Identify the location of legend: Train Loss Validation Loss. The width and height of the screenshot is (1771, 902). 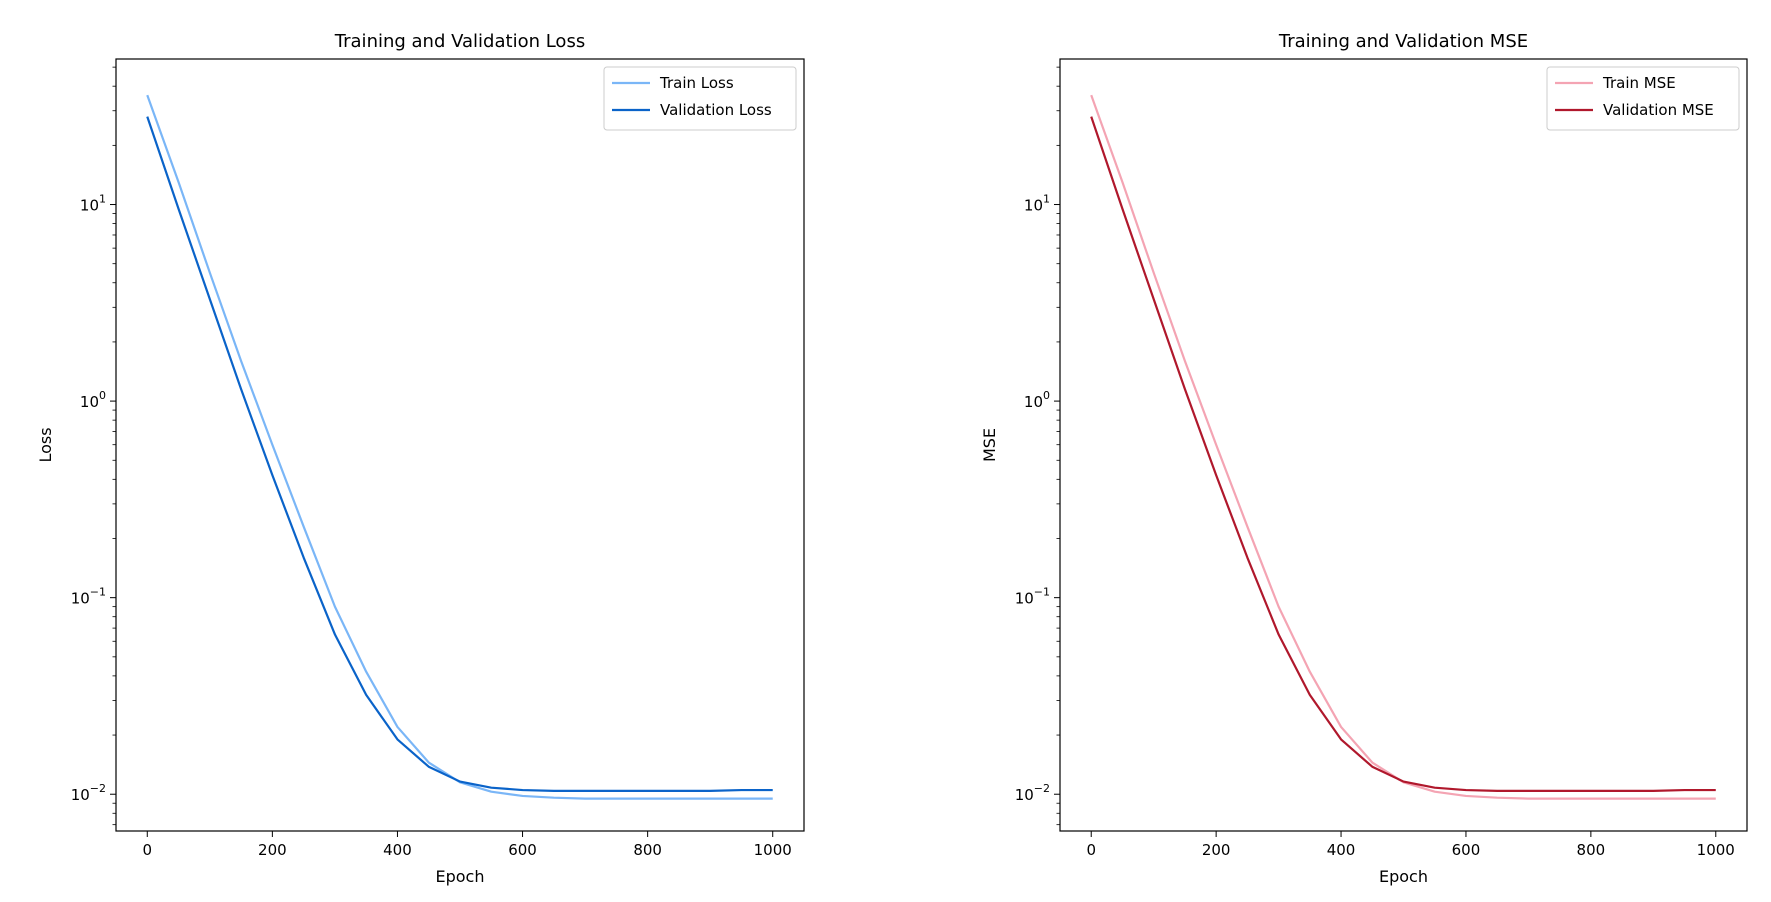
(700, 98).